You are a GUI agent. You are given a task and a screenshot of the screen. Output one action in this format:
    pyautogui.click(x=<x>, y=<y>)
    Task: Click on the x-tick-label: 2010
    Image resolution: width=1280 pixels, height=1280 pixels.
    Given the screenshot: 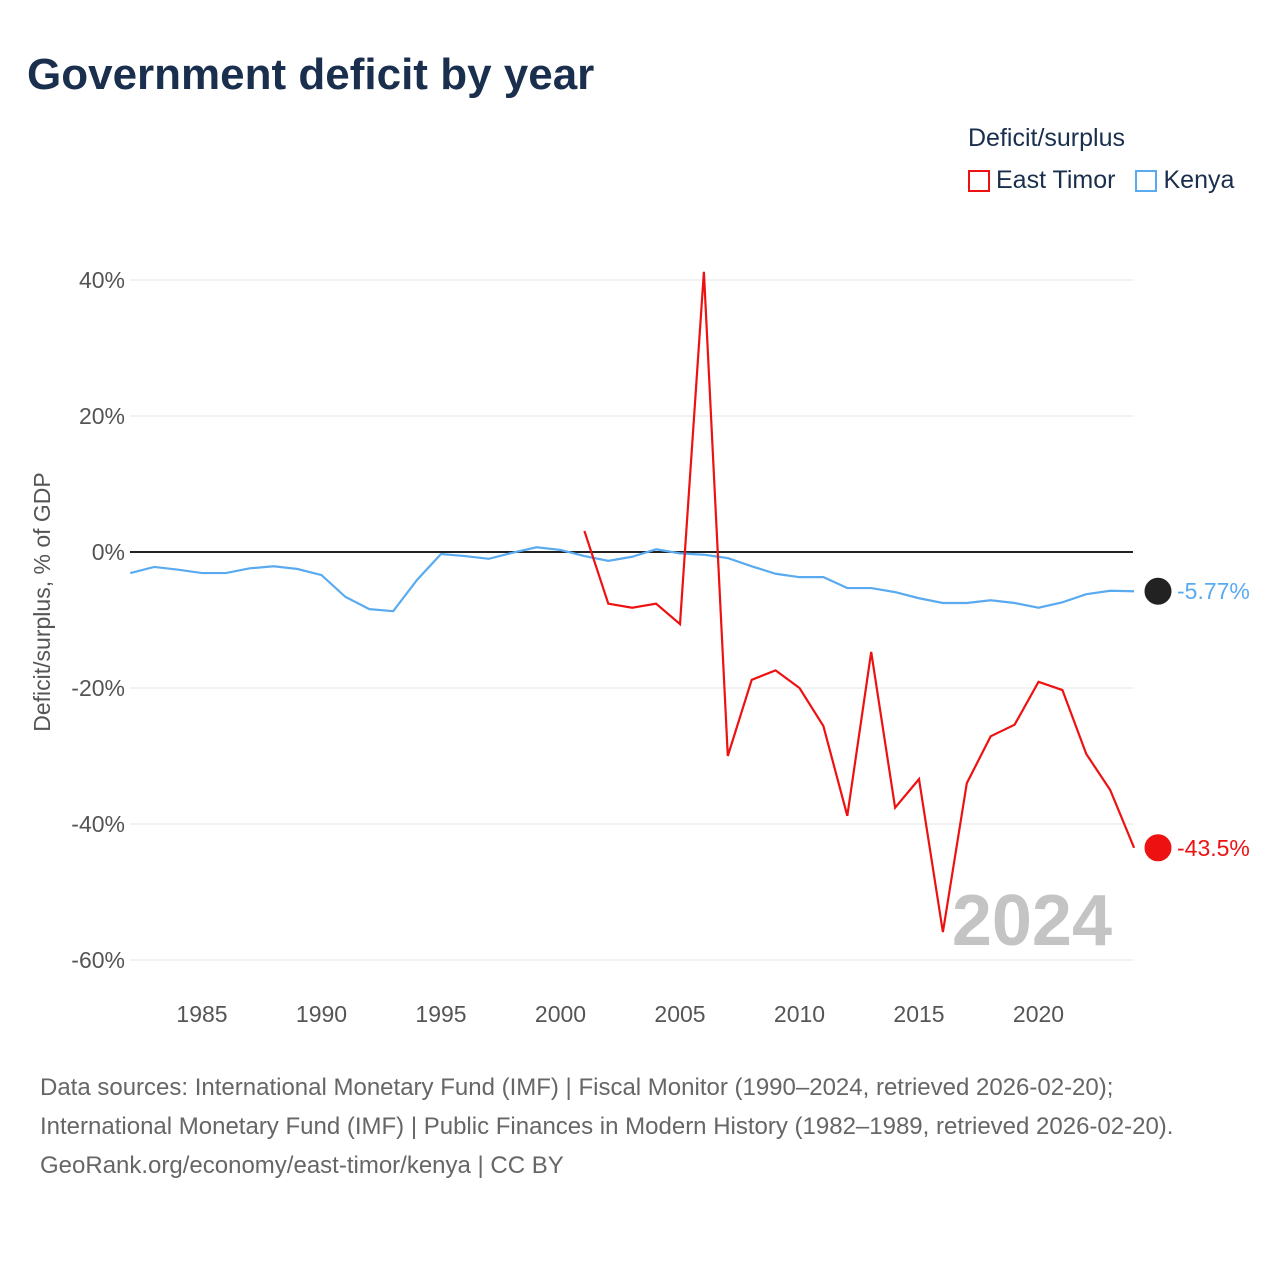 What is the action you would take?
    pyautogui.click(x=799, y=1014)
    